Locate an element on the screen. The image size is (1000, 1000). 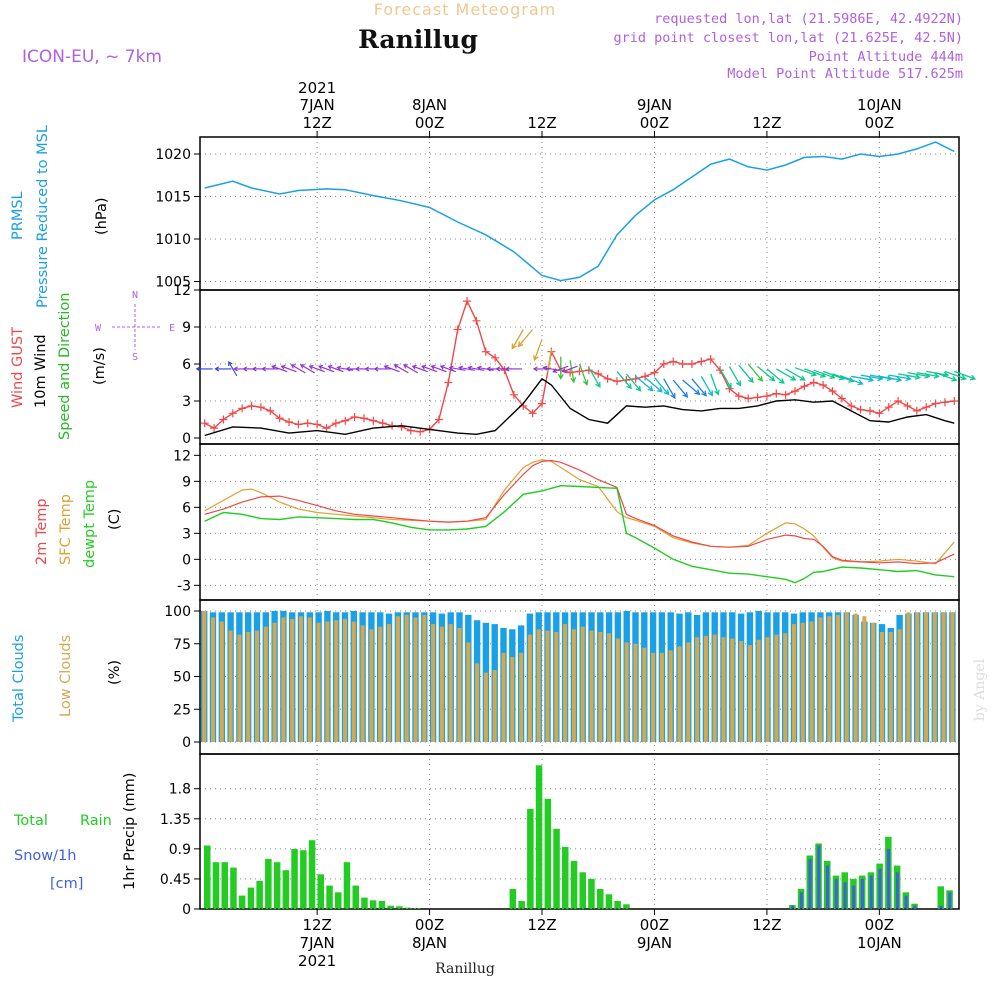
requested-coords: requested lon,lat (21.5986E, 42.4922N) is located at coordinates (808, 19).